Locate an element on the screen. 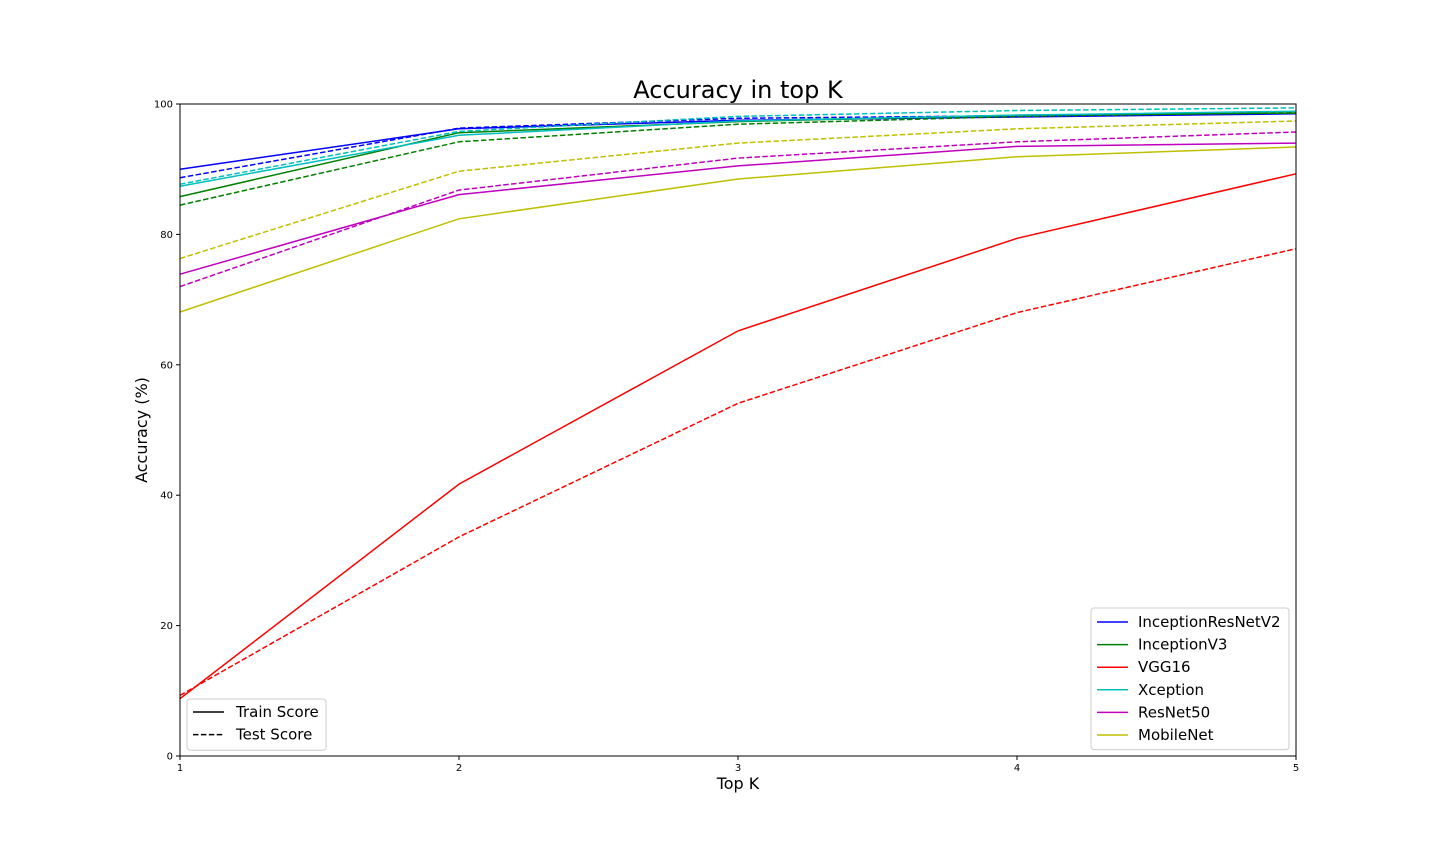  resnet50-train-line is located at coordinates (738, 208).